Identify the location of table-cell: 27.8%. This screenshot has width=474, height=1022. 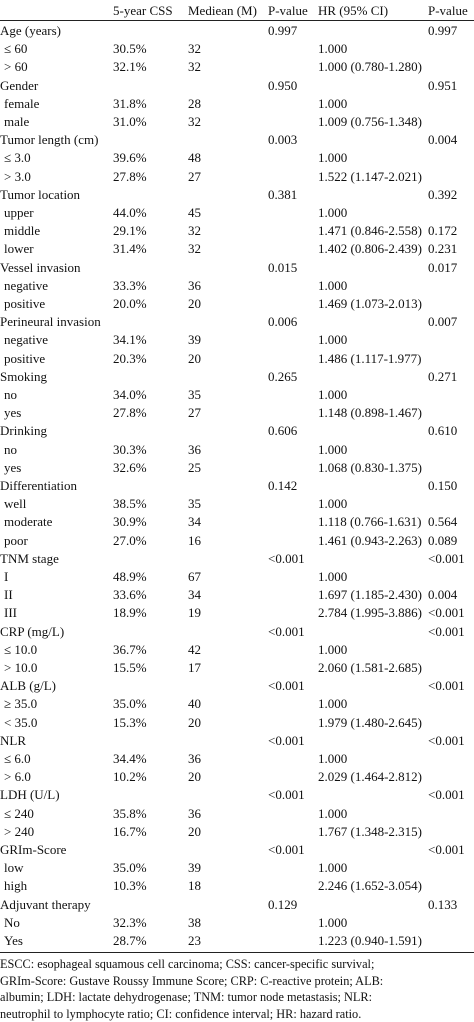
(130, 413).